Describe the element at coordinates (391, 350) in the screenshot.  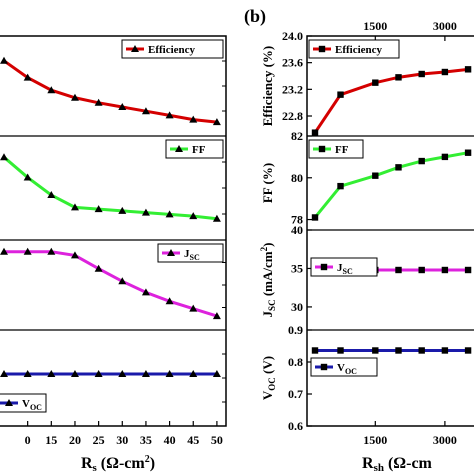
I see `panel-b-series-v` at that location.